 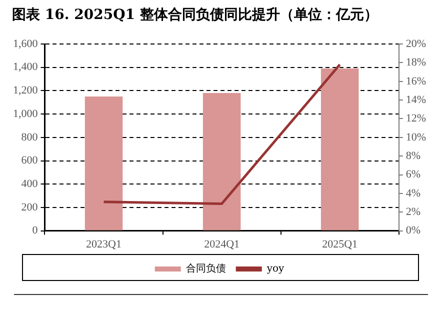 I want to click on y2-tick-label: 12%, so click(x=416, y=118).